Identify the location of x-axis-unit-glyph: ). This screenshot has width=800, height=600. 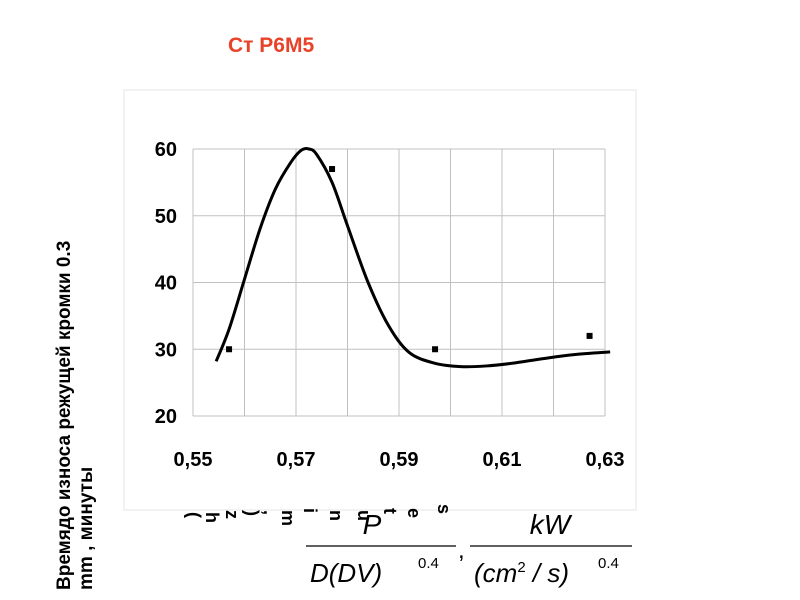
(252, 513).